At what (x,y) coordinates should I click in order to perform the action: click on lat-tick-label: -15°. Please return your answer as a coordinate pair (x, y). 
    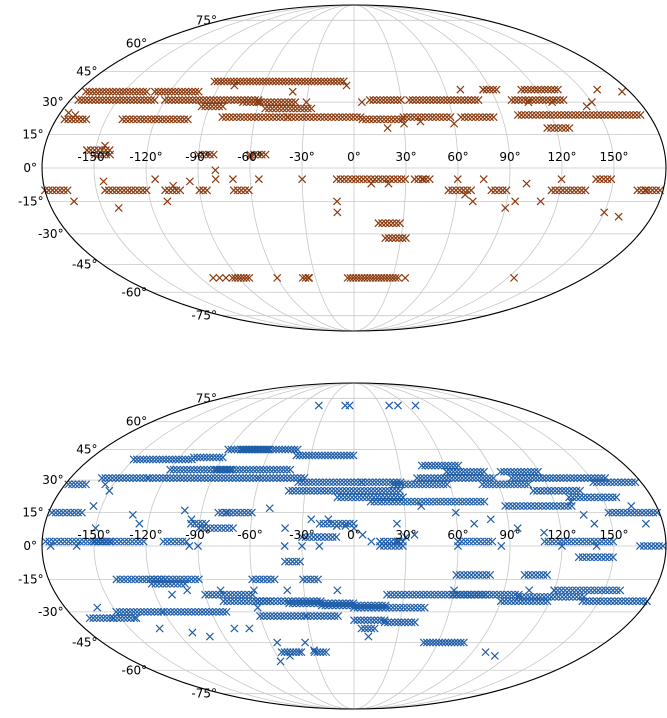
    Looking at the image, I should click on (31, 579).